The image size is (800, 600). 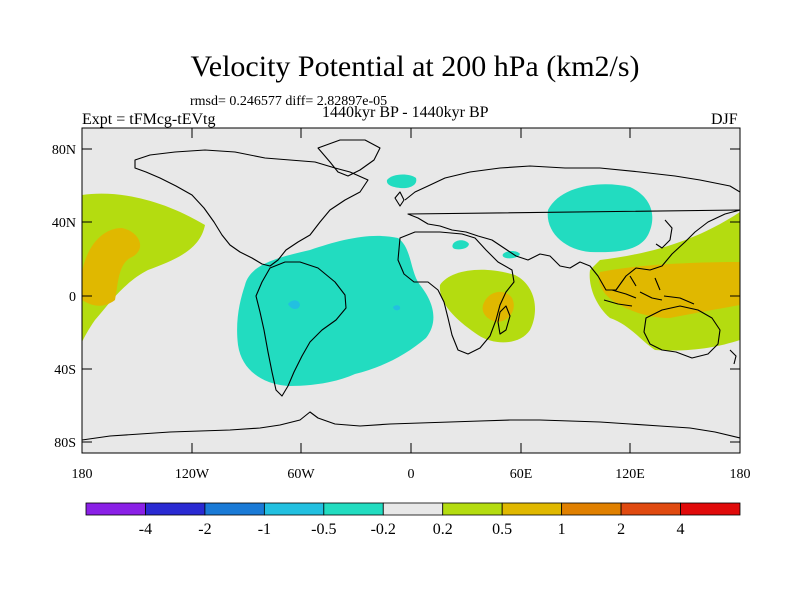 I want to click on lon-label-120e: 120E, so click(x=630, y=474).